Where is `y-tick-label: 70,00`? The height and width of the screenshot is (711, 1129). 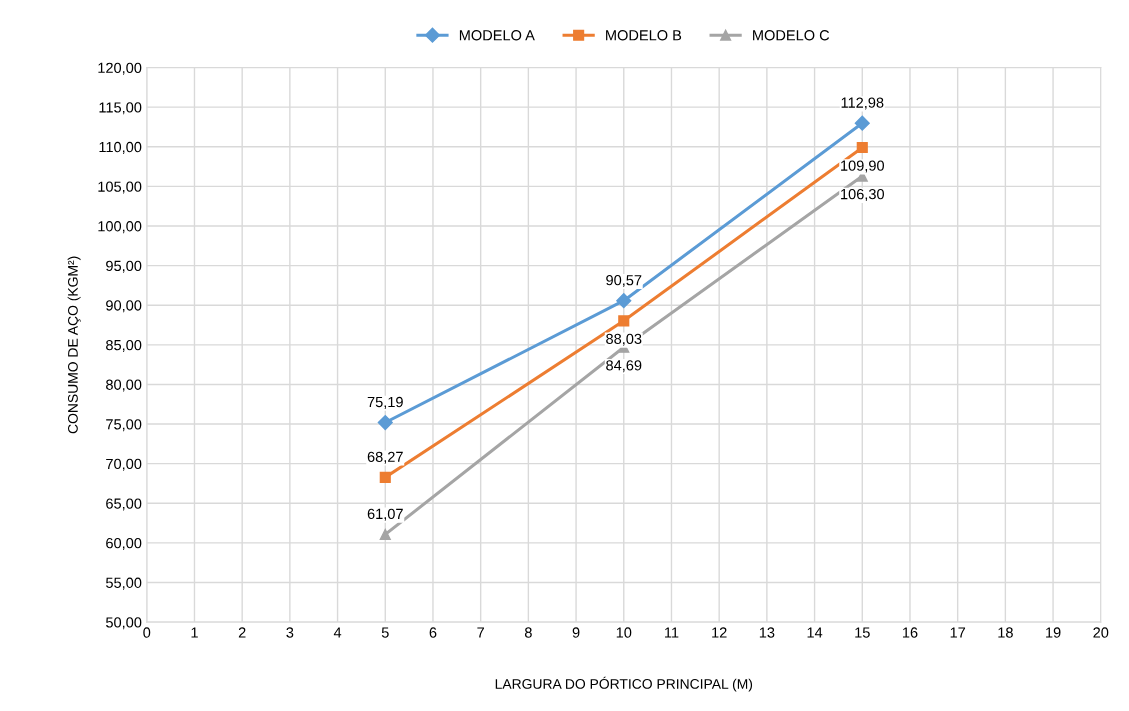
y-tick-label: 70,00 is located at coordinates (124, 464).